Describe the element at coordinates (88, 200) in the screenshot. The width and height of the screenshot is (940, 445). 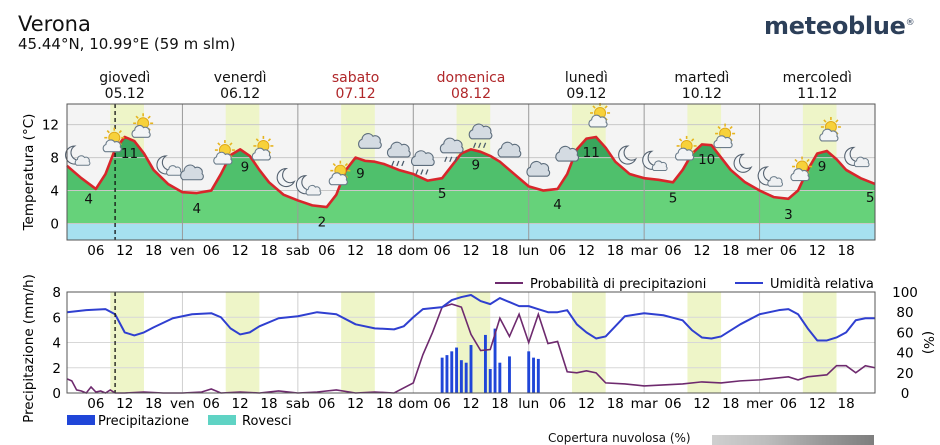
I see `temperature-data-label: 4` at that location.